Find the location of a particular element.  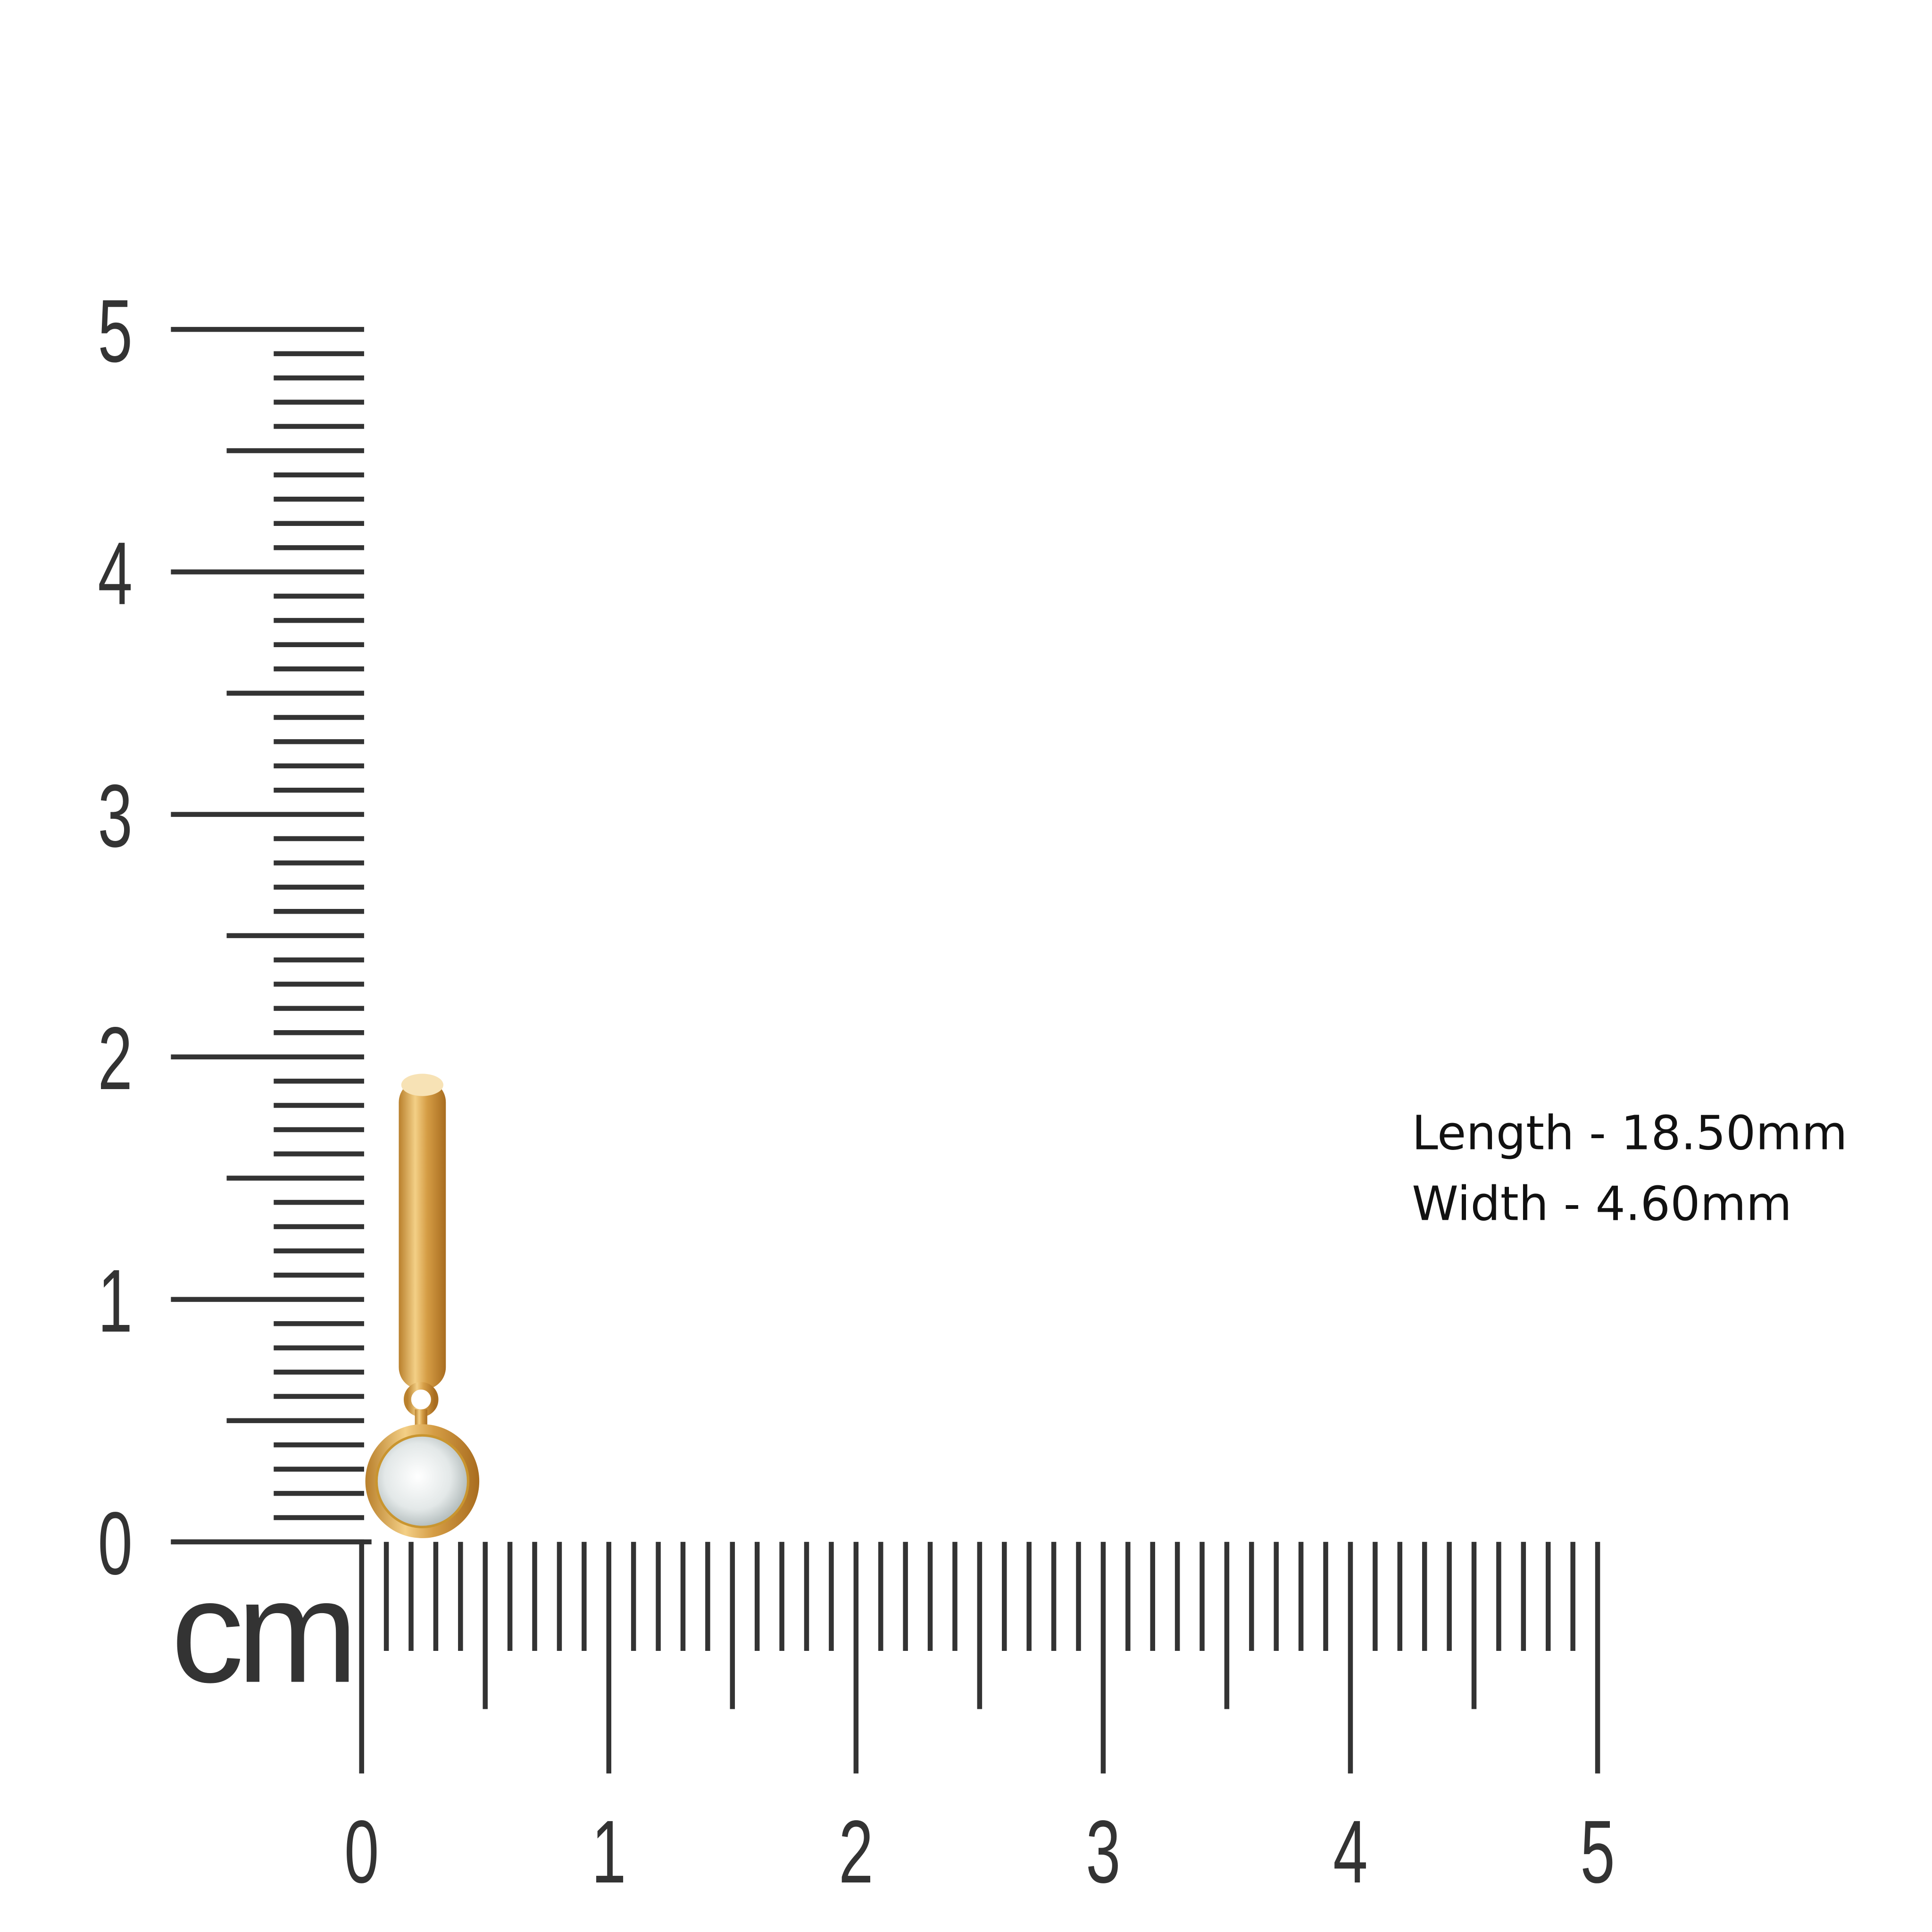

h-ruler-label: 3 is located at coordinates (1103, 1852).